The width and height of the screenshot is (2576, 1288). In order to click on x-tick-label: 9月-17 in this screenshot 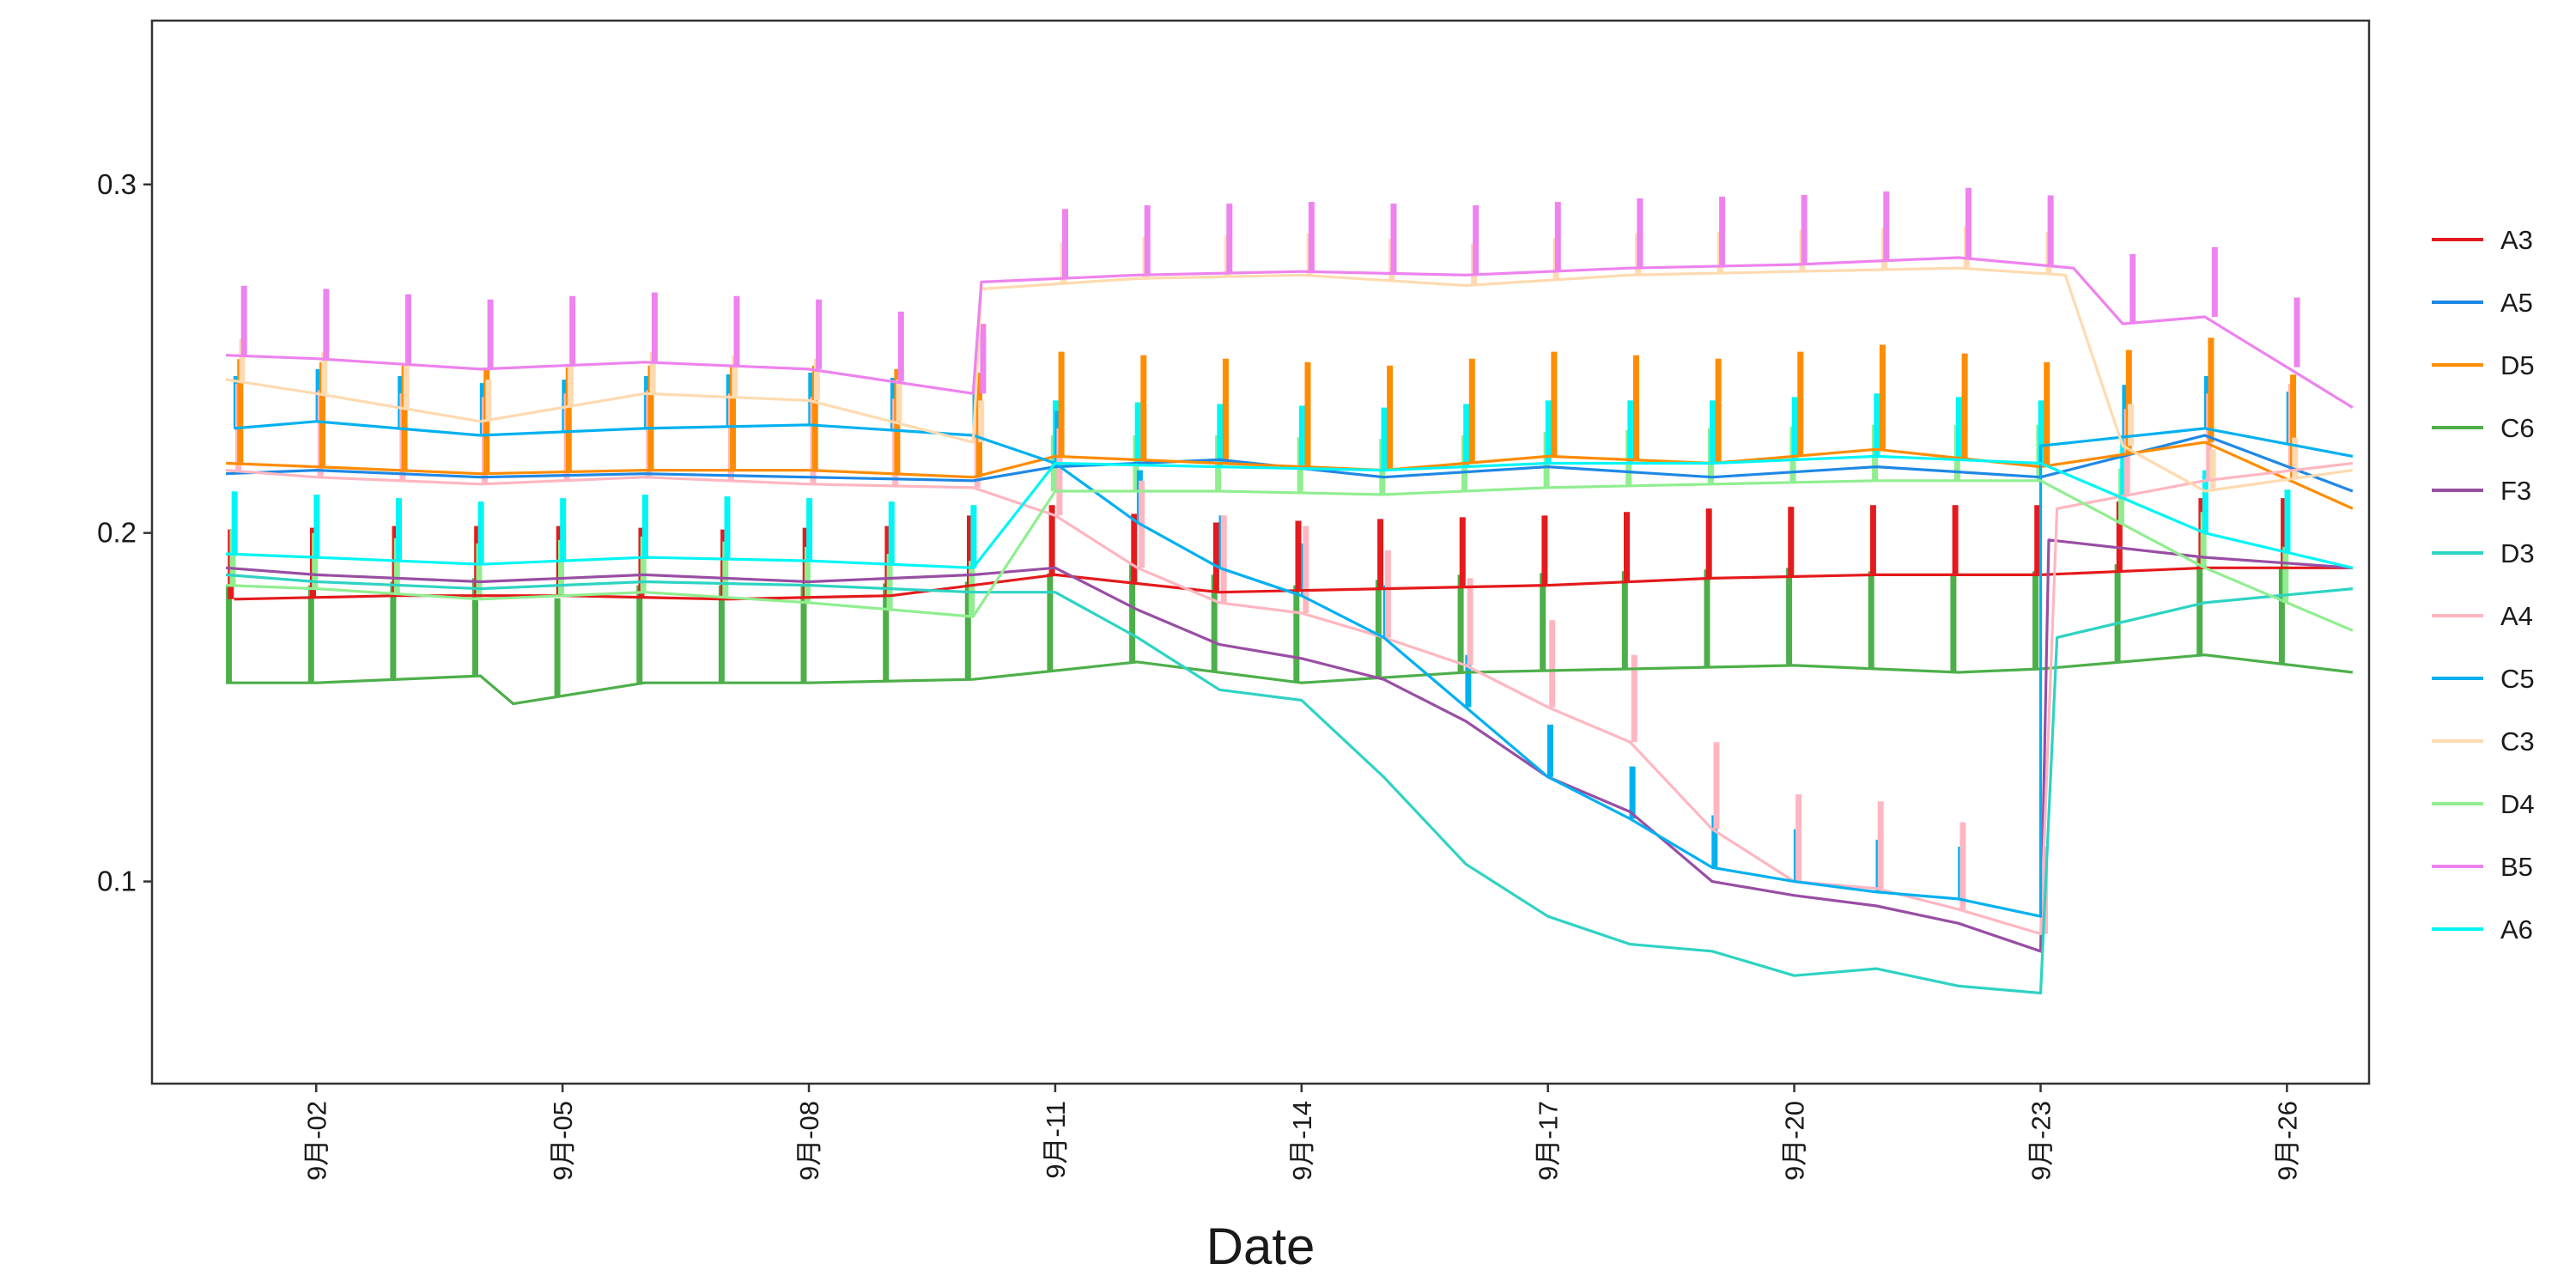, I will do `click(1549, 1141)`.